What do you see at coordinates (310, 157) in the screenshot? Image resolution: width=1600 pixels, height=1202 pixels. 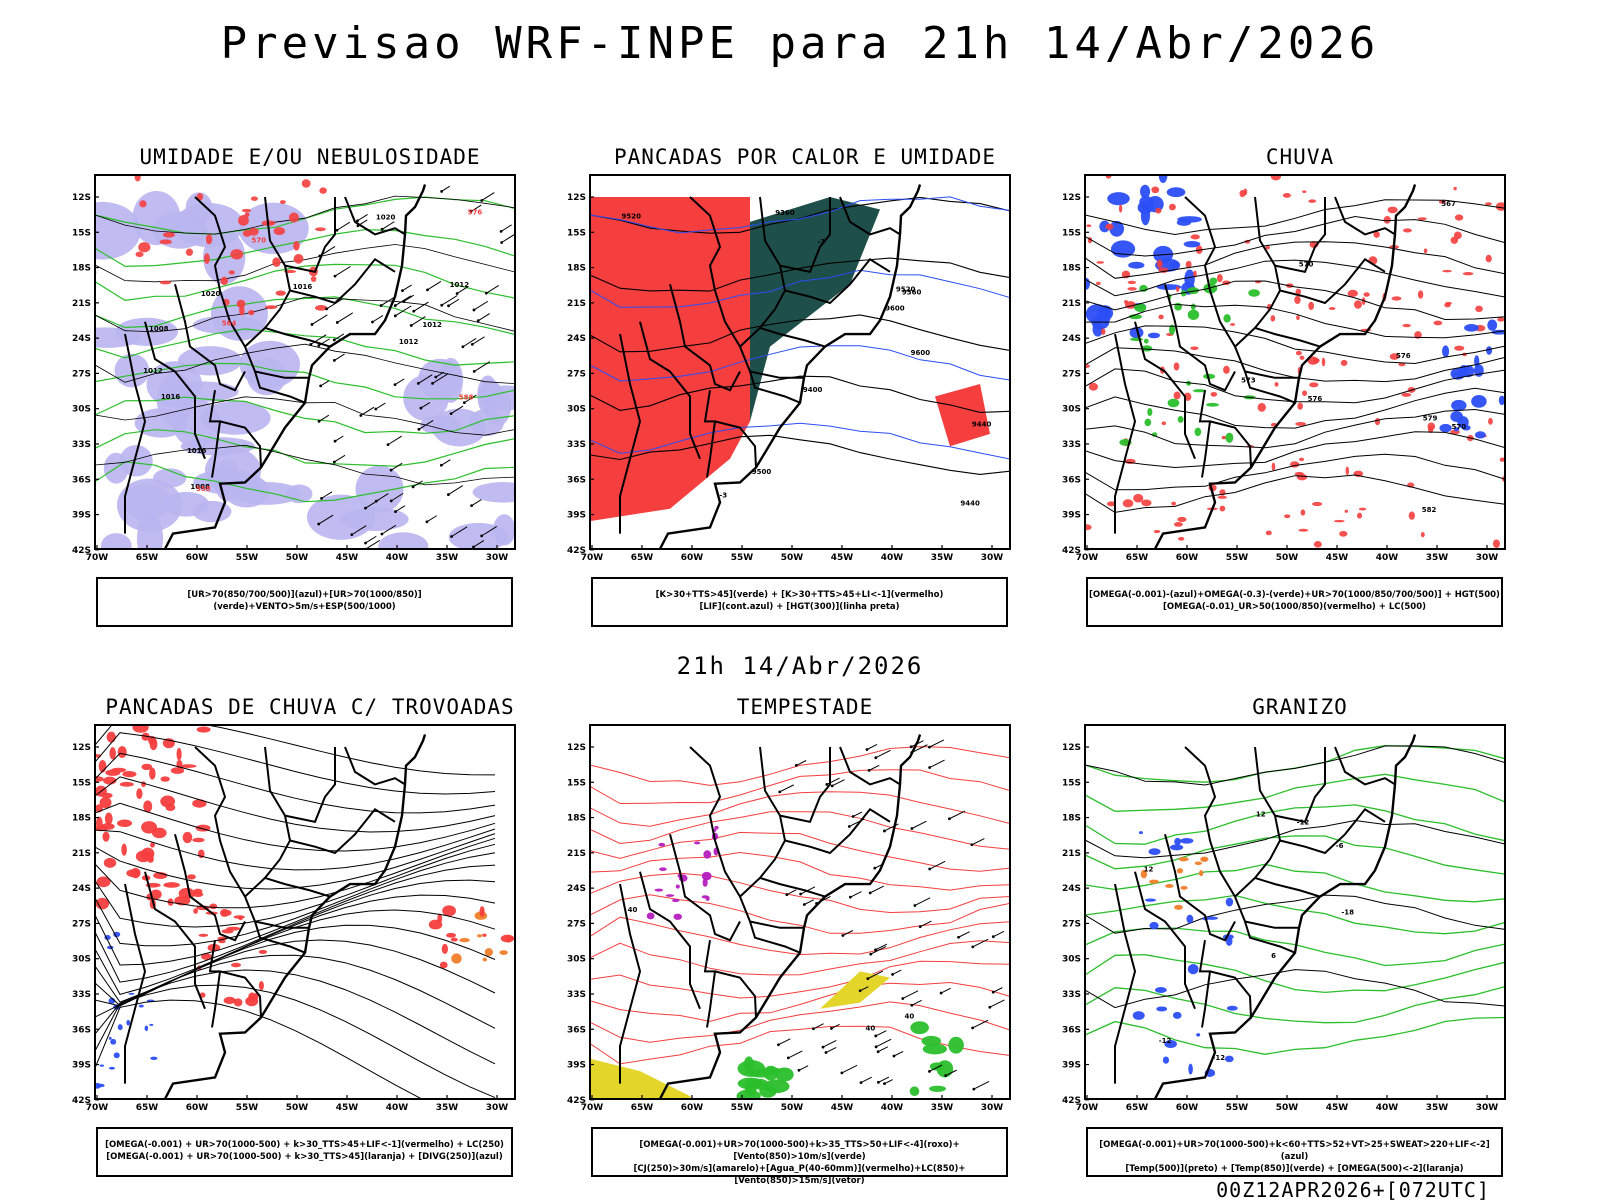 I see `panel-title: UMIDADE E/OU NEBULOSIDADE` at bounding box center [310, 157].